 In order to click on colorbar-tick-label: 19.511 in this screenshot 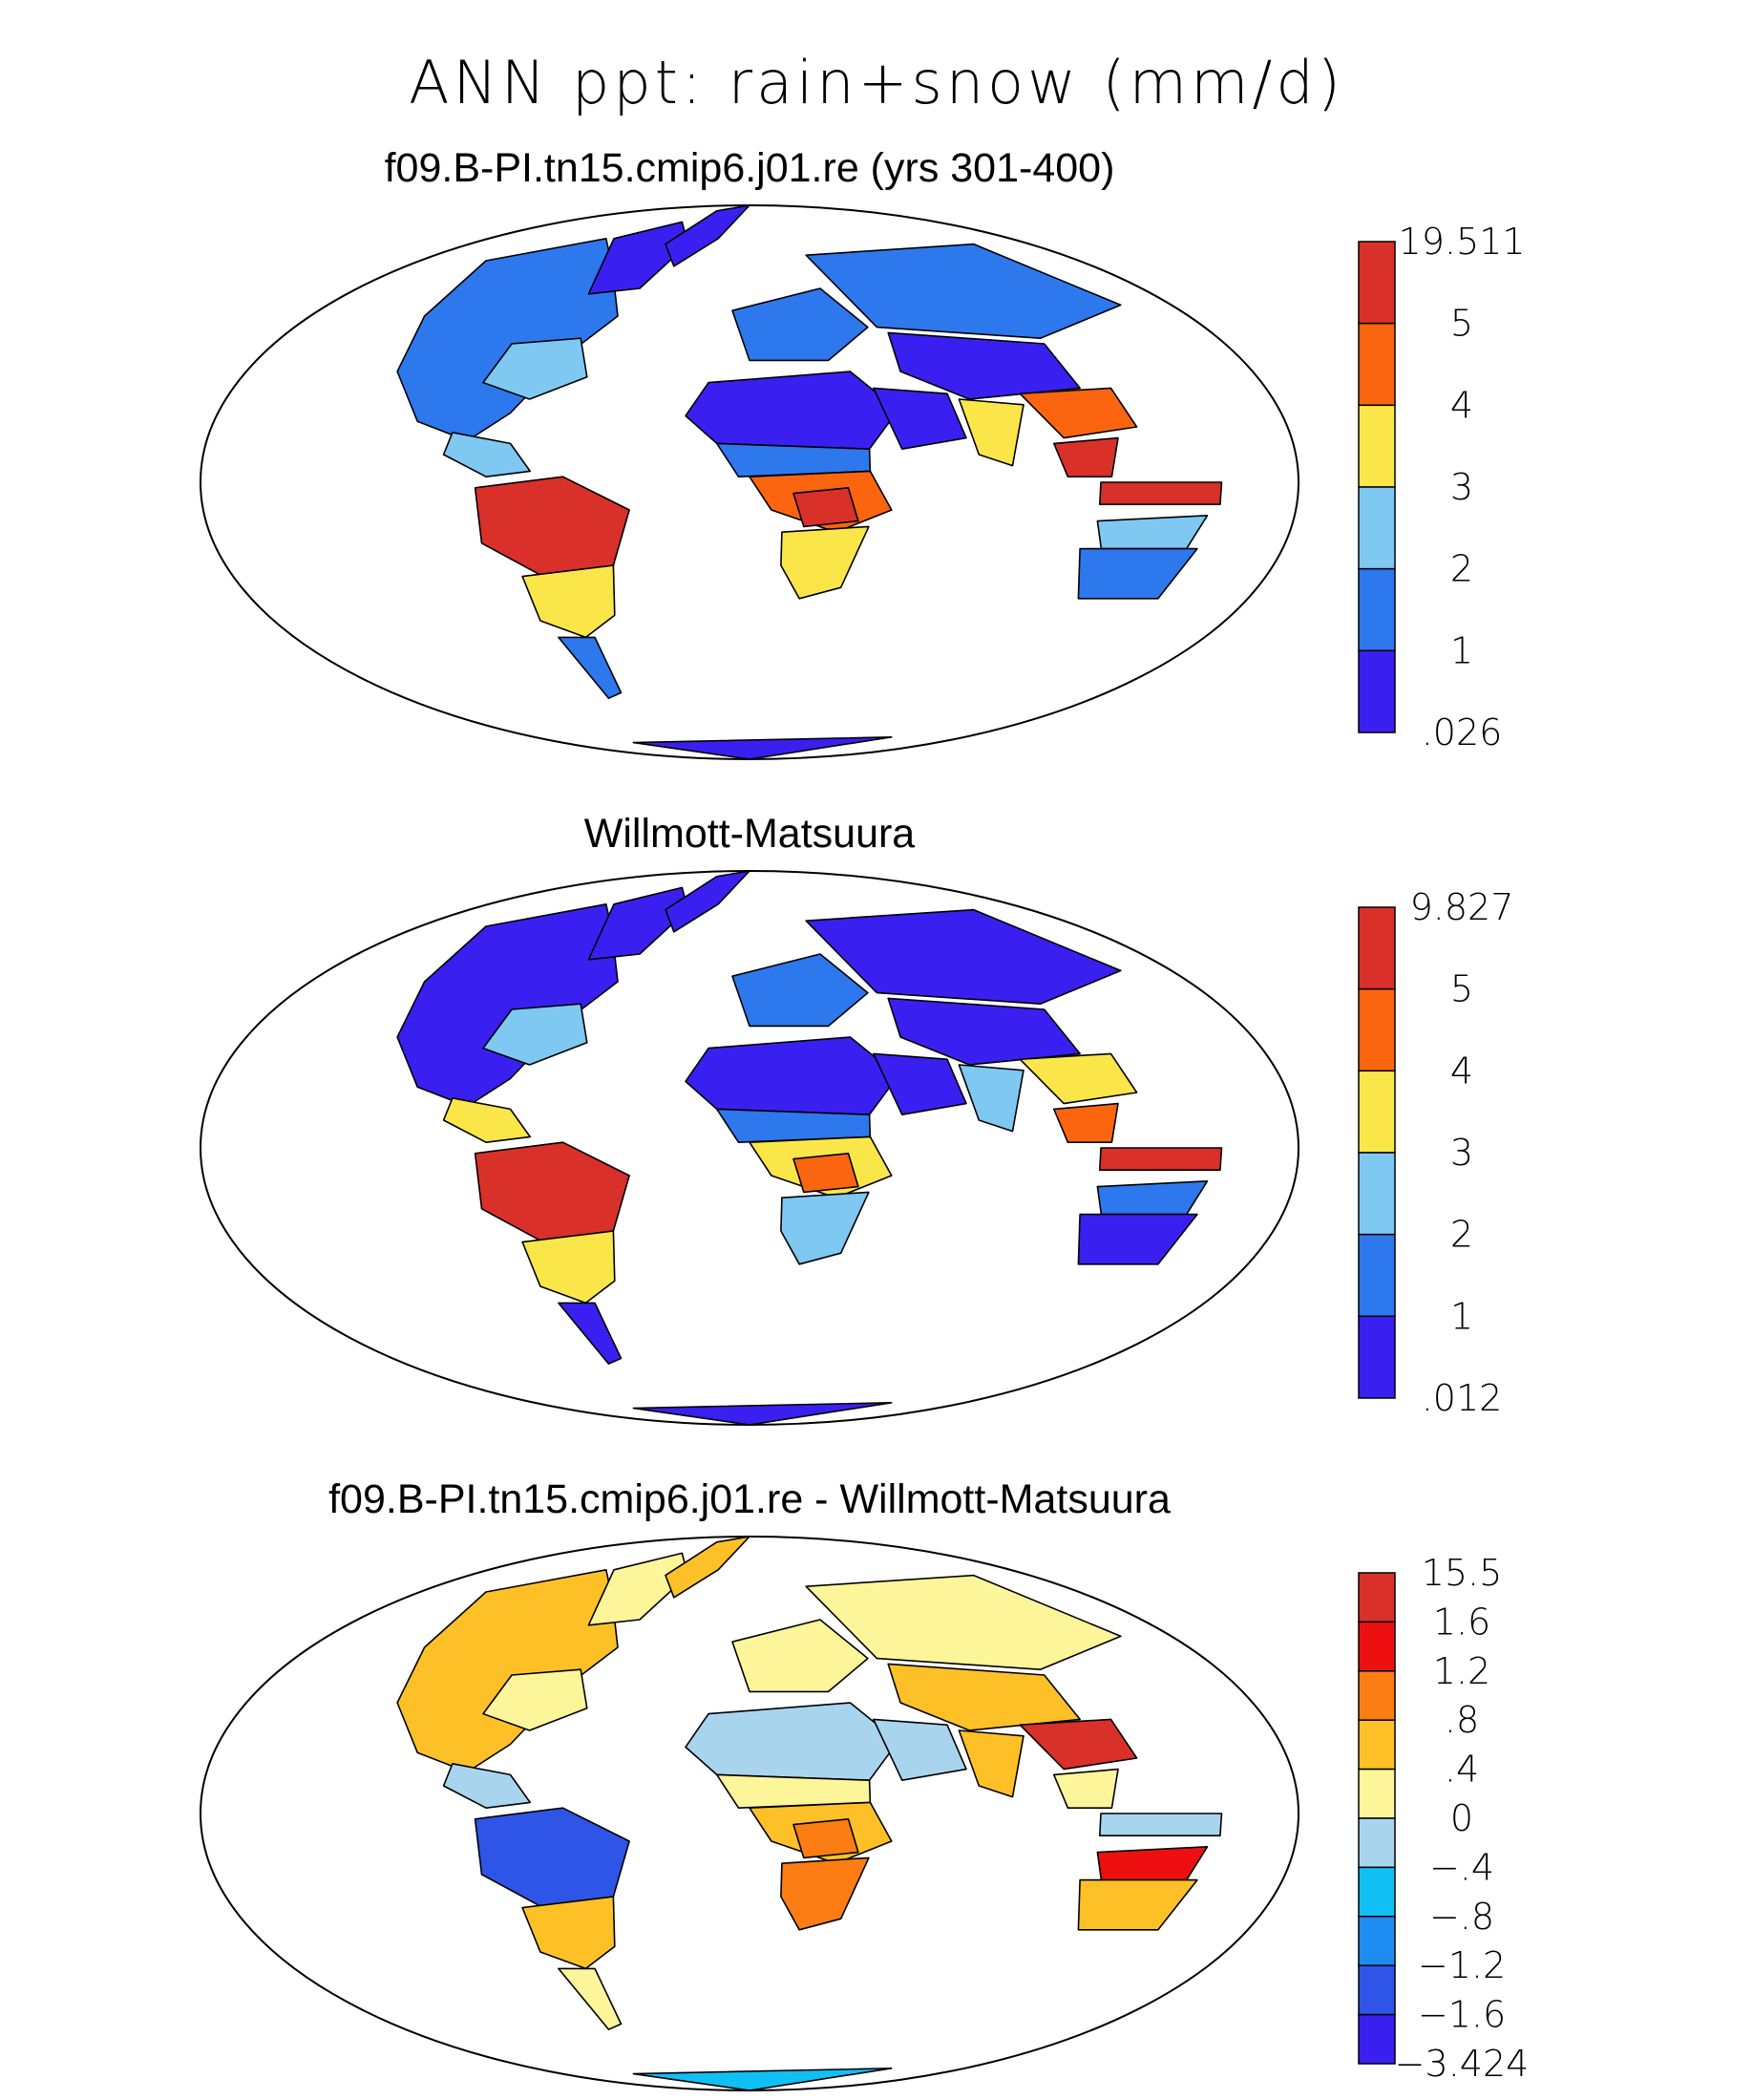, I will do `click(1462, 242)`.